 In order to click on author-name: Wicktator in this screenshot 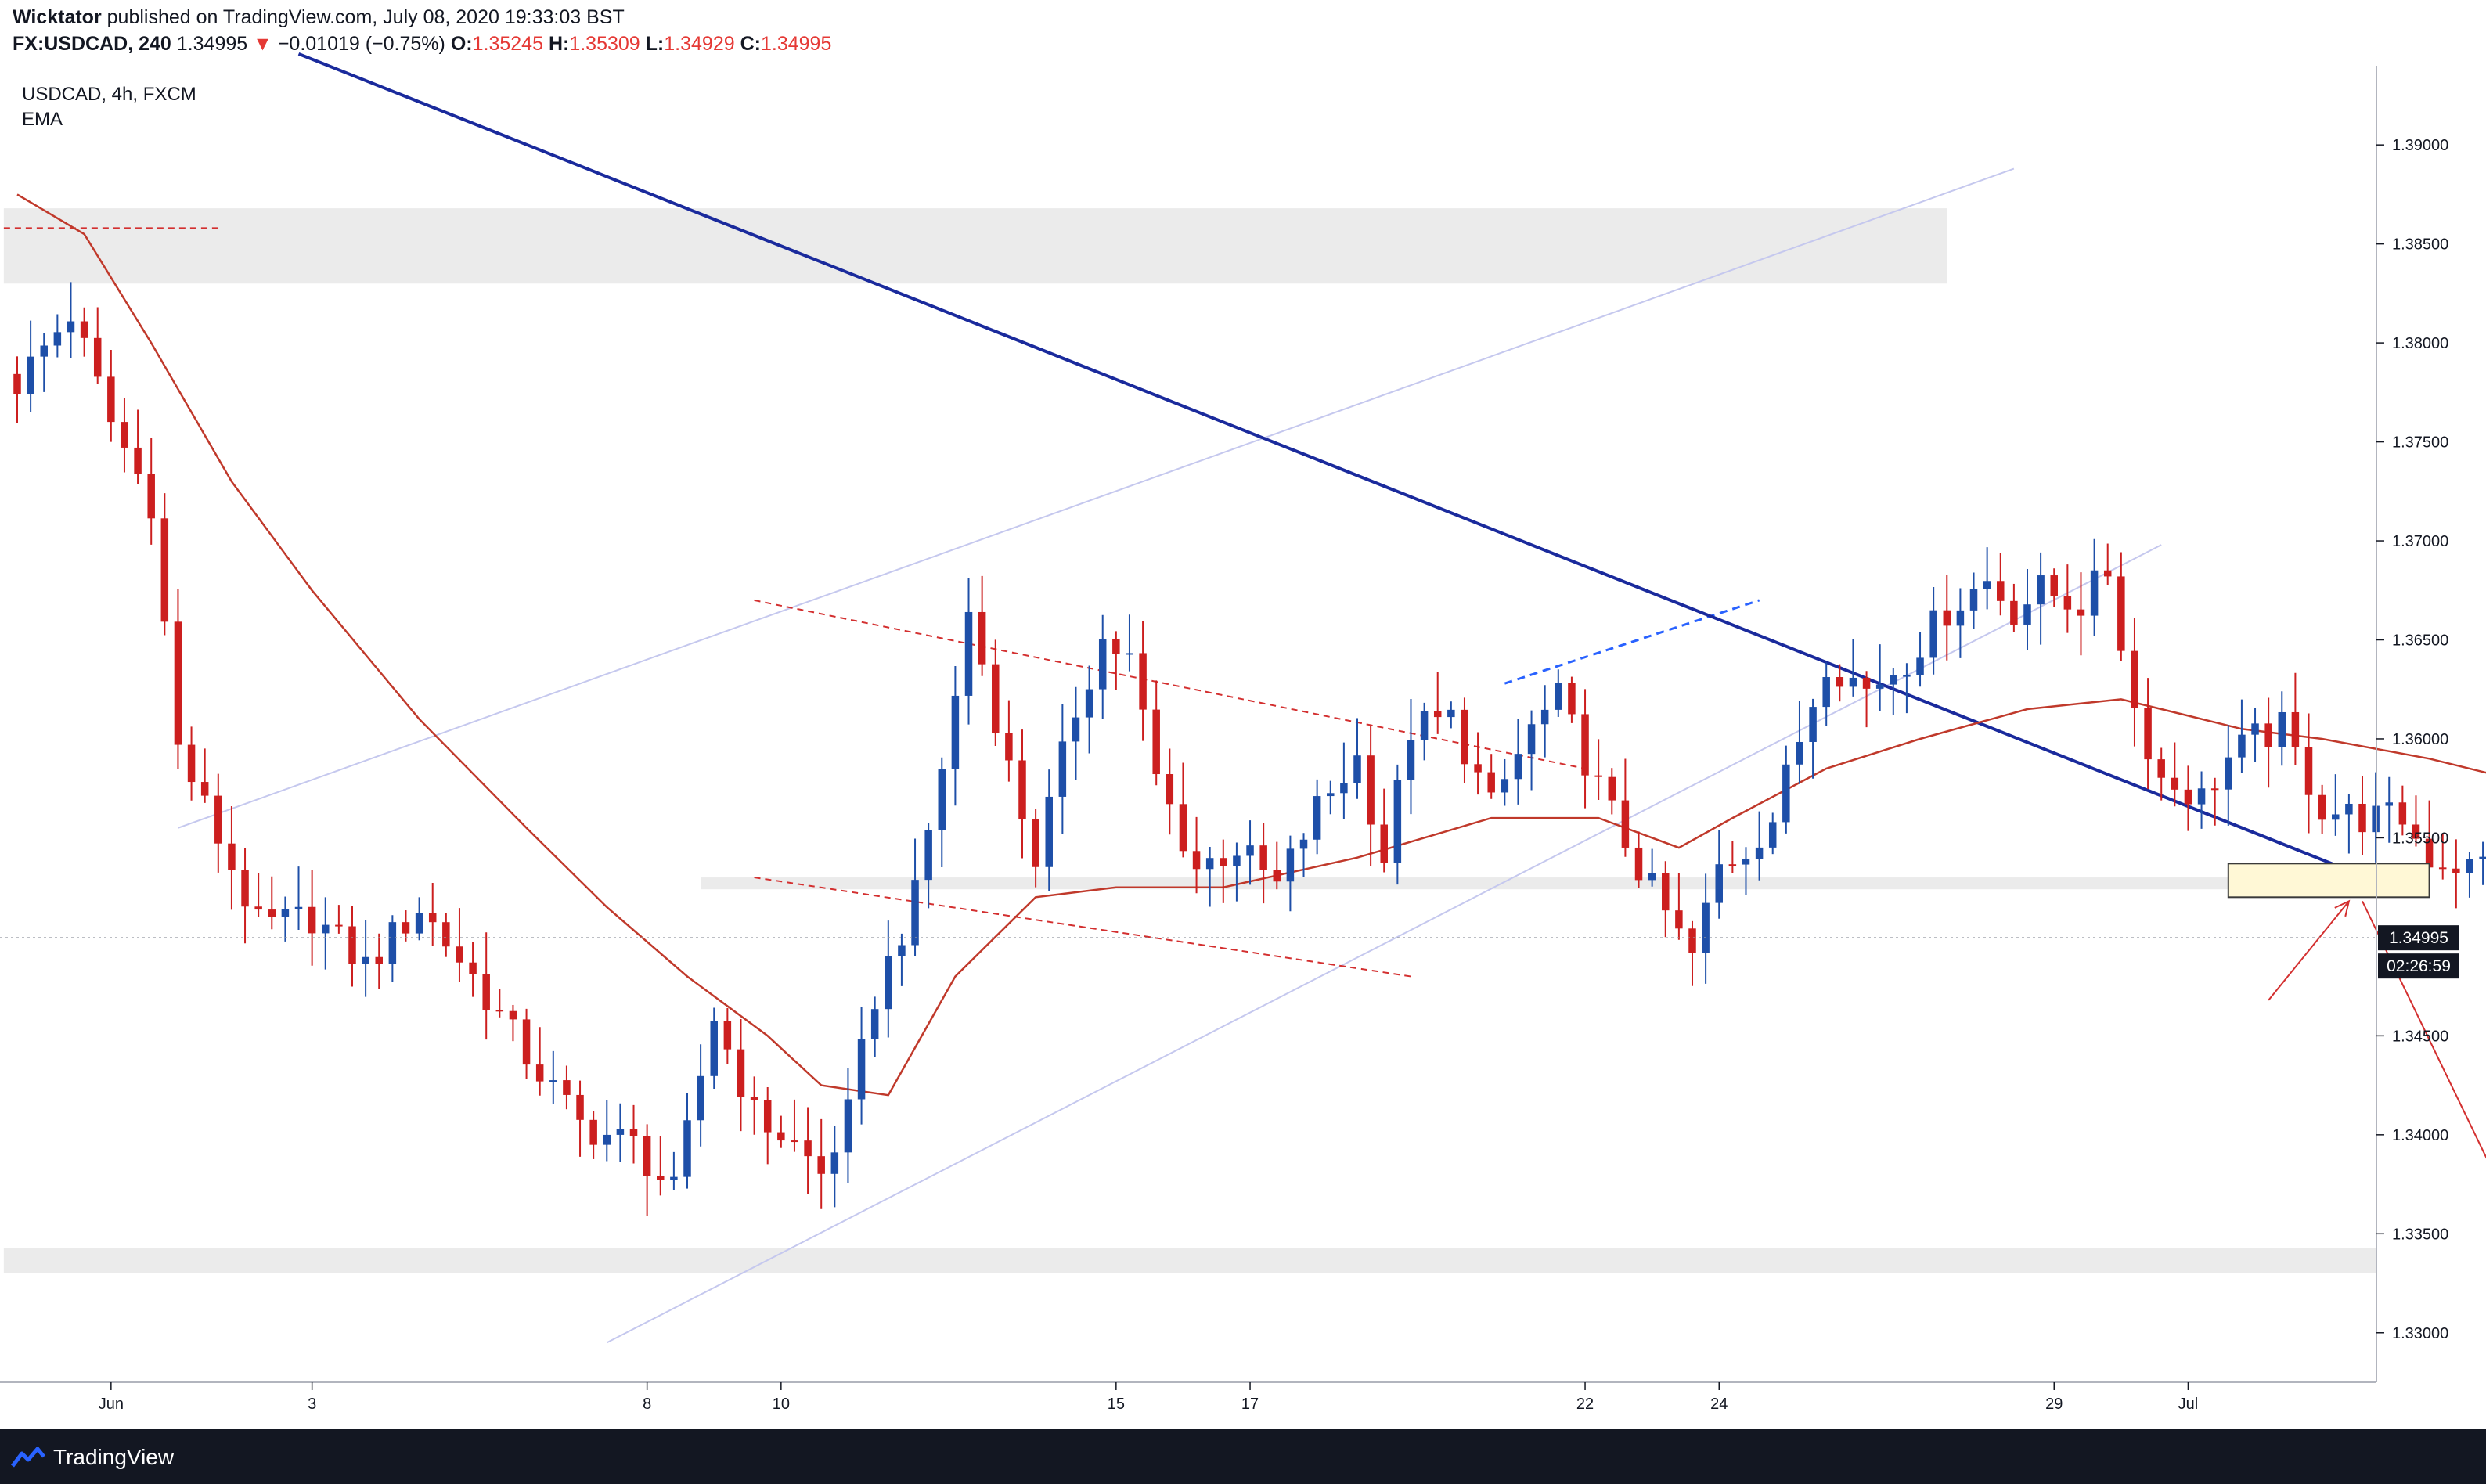, I will do `click(58, 17)`.